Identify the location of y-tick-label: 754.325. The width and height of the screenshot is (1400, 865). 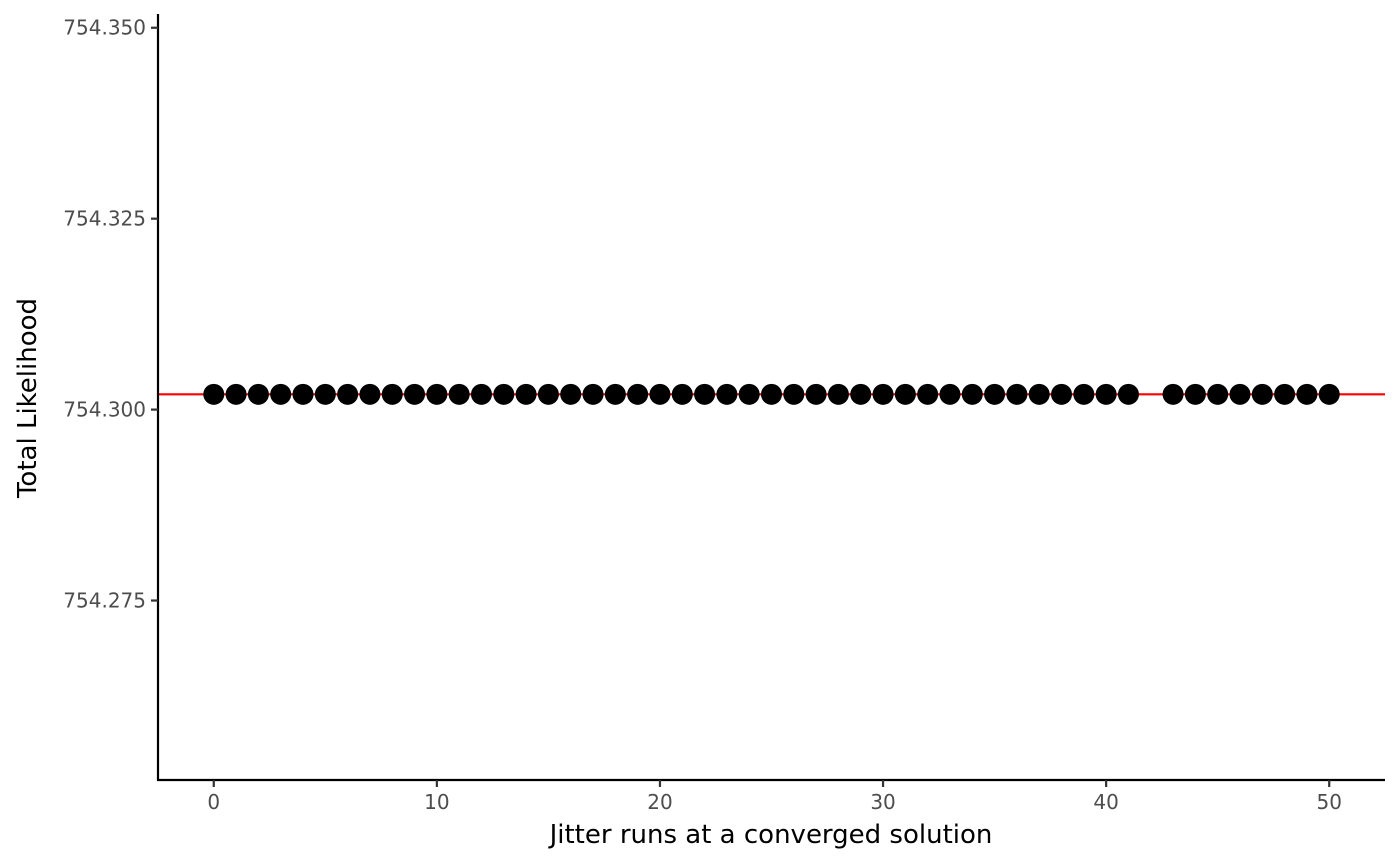
(104, 219).